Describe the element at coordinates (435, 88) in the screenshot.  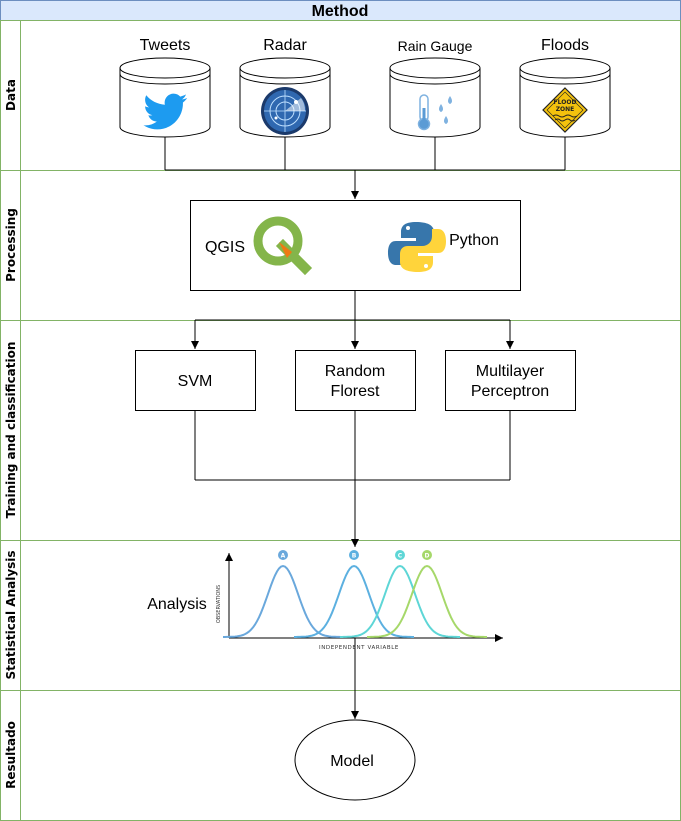
I see `data-source-rain-gauge: Rain Gauge` at that location.